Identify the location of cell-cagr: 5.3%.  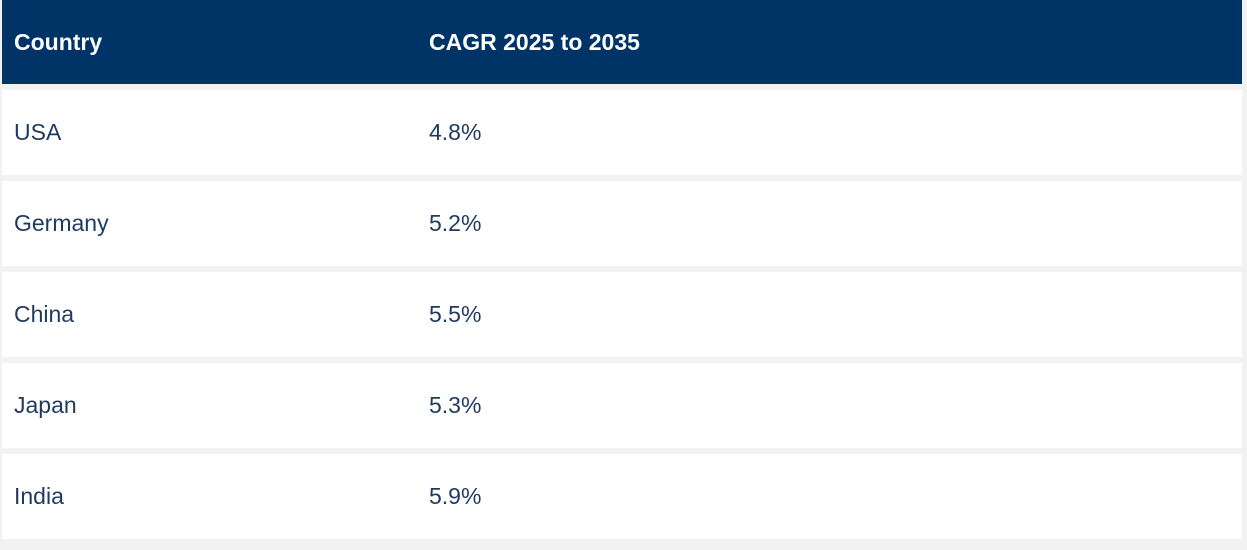
(455, 405).